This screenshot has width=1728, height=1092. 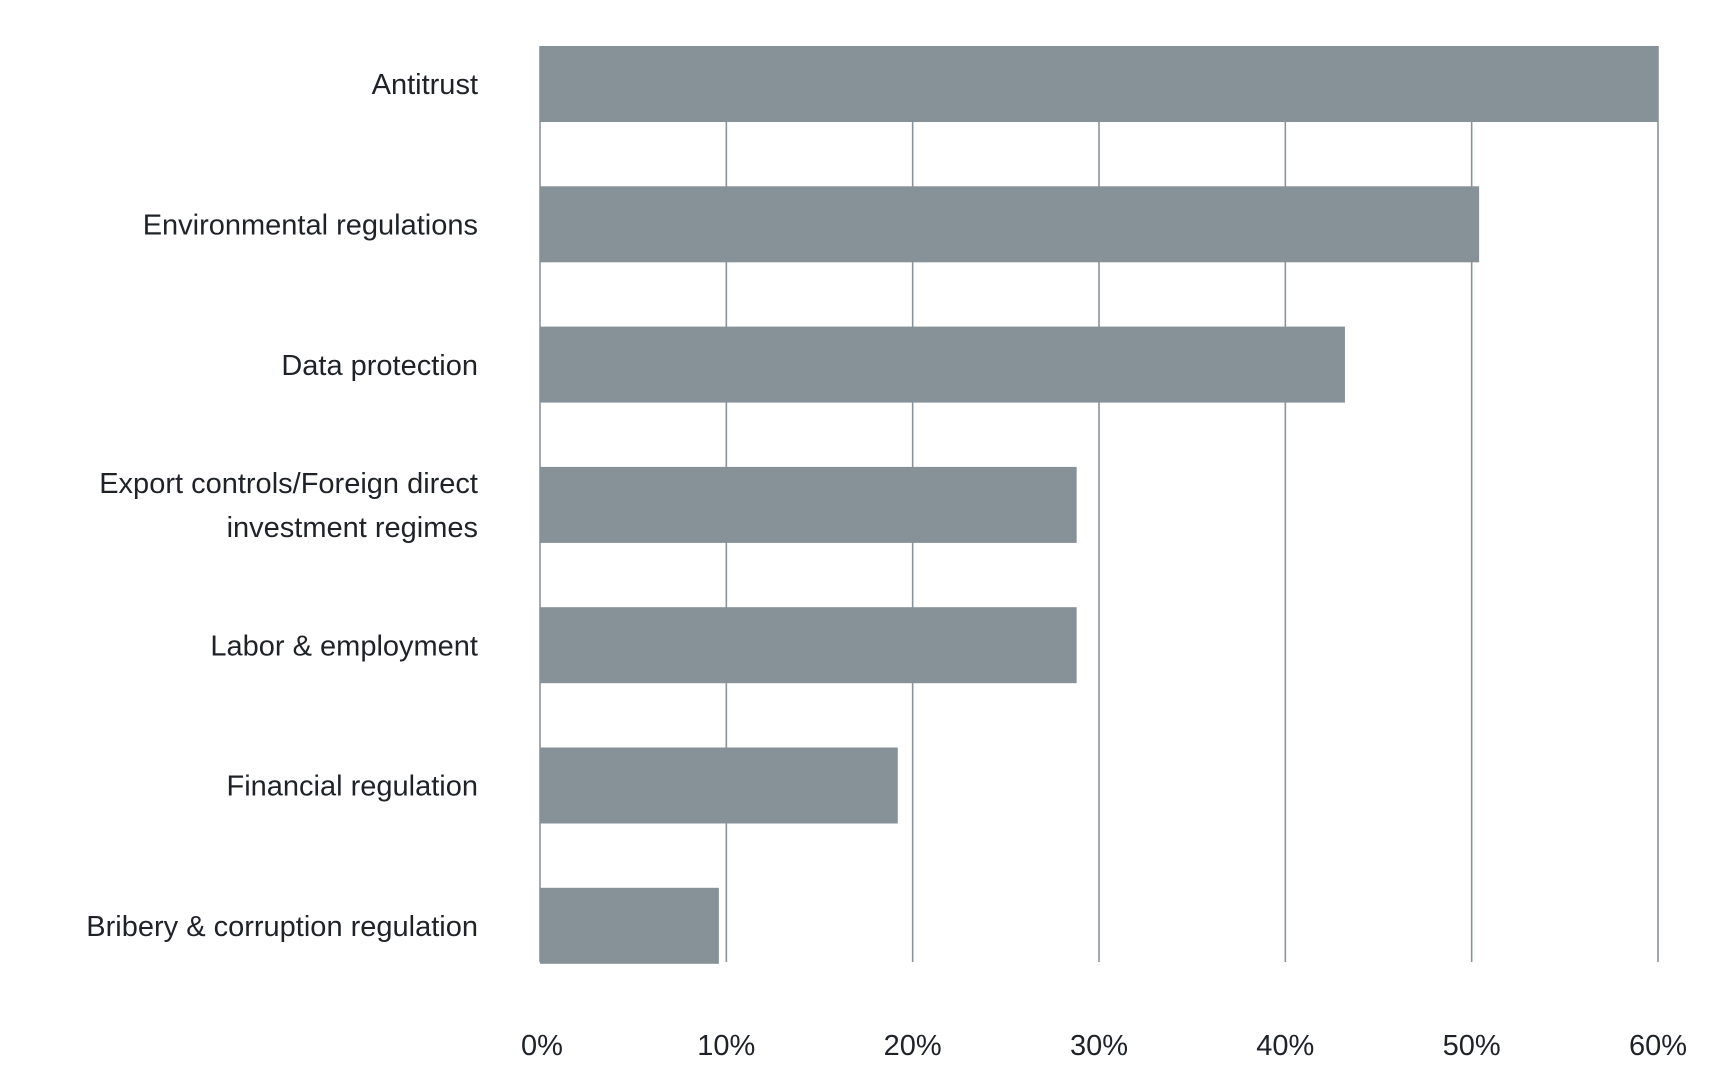 What do you see at coordinates (913, 1046) in the screenshot?
I see `x-tick-label: 20%` at bounding box center [913, 1046].